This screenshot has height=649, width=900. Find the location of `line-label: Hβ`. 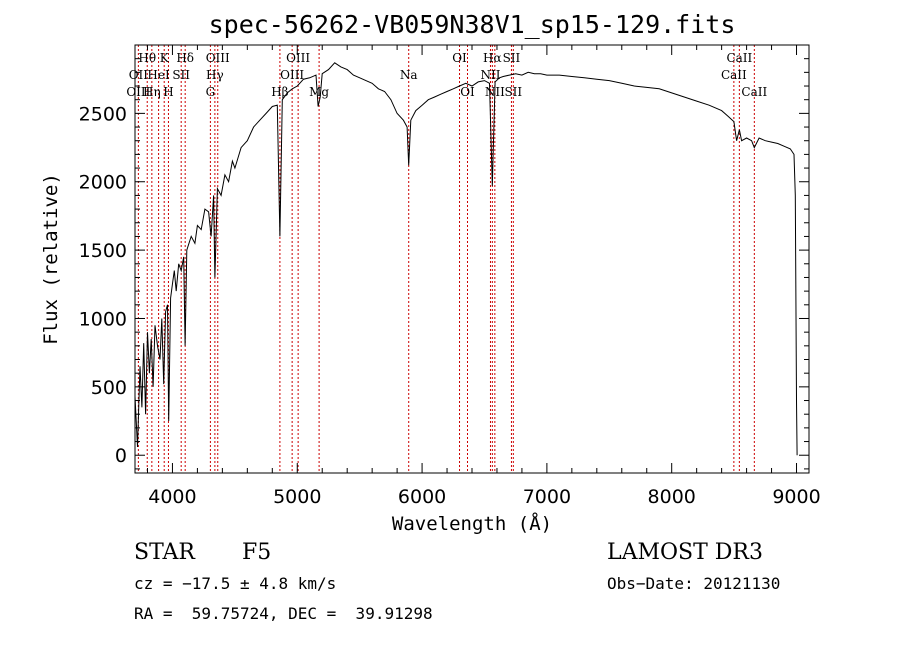

line-label: Hβ is located at coordinates (279, 92).